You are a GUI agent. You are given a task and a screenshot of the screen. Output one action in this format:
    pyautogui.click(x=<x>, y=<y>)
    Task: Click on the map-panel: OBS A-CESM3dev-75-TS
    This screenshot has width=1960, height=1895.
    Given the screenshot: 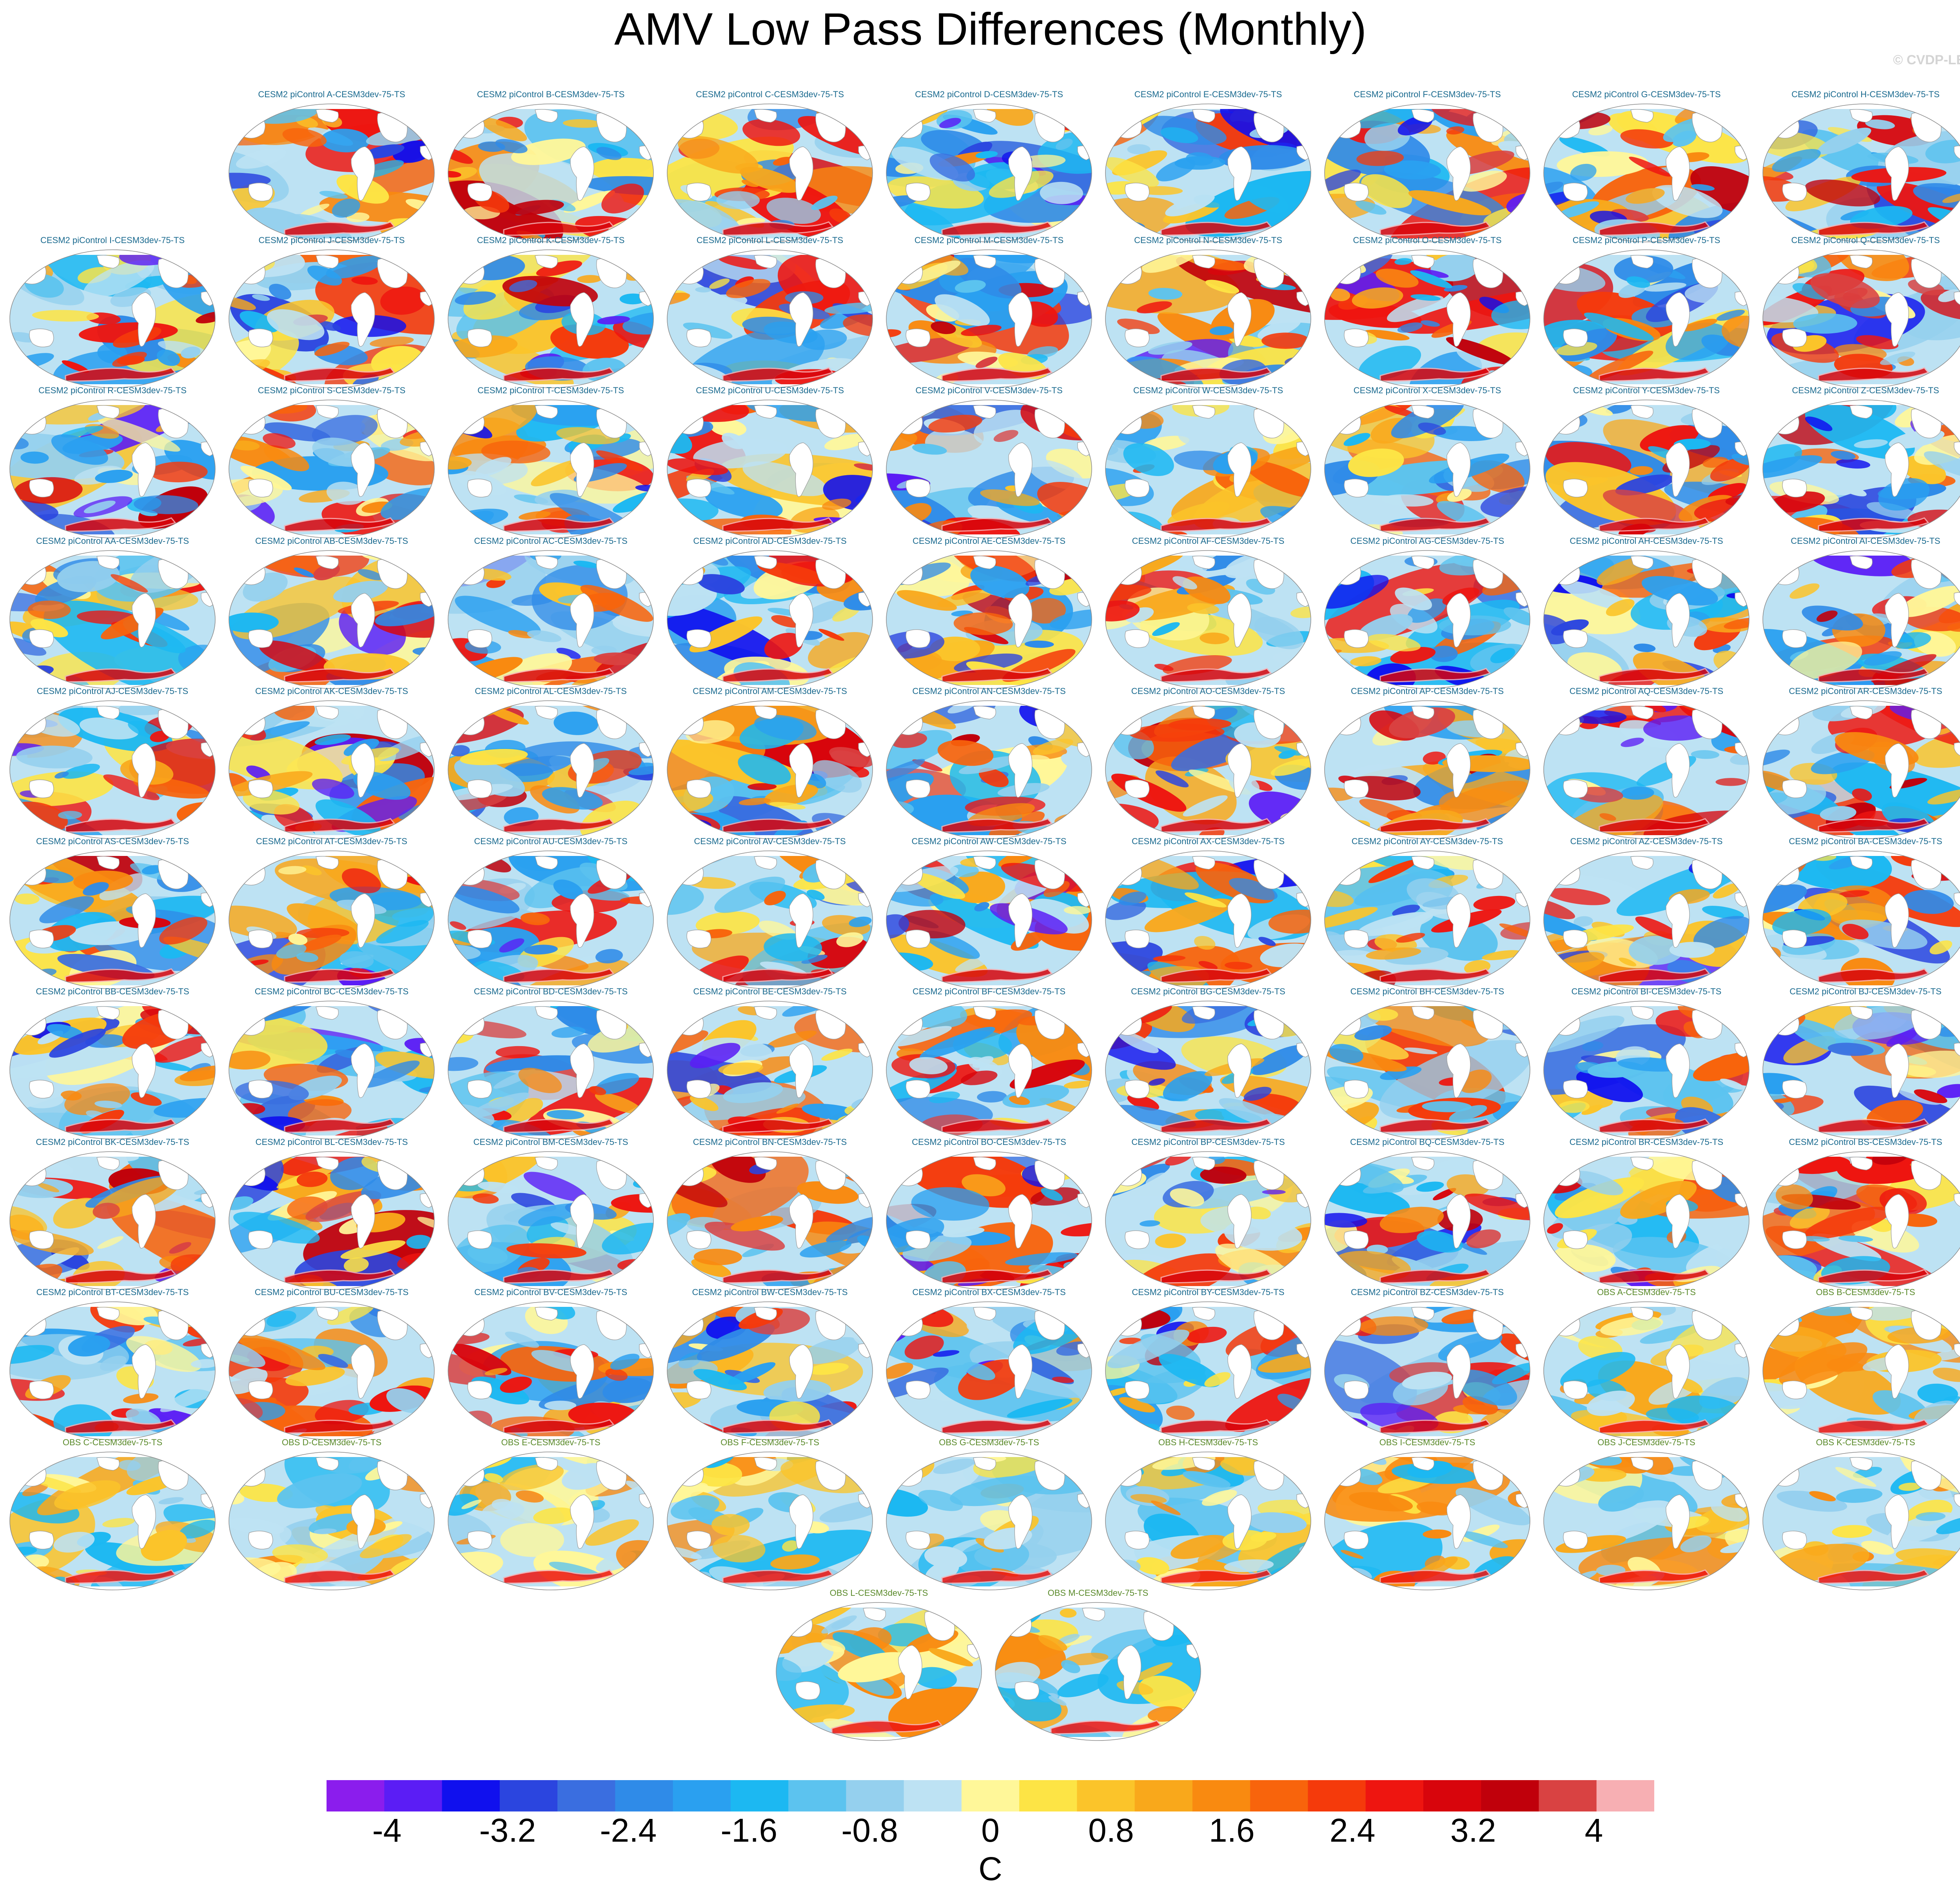 What is the action you would take?
    pyautogui.click(x=1646, y=1363)
    